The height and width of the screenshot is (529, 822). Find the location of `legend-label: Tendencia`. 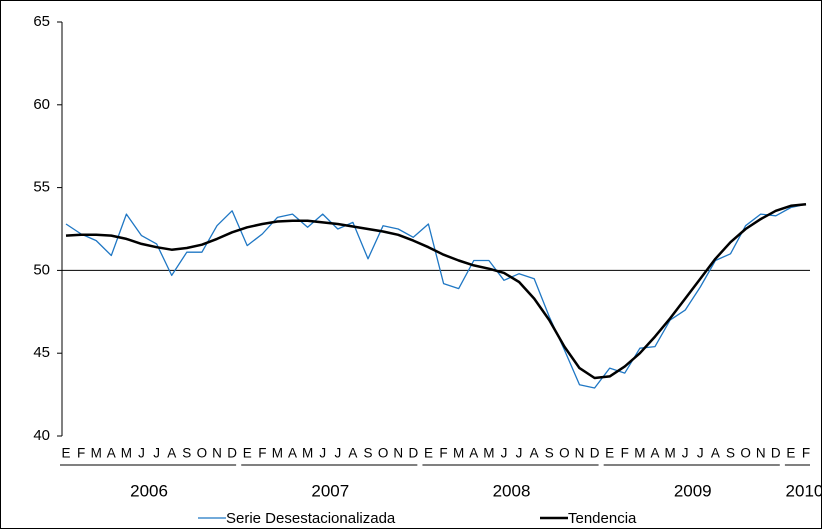

legend-label: Tendencia is located at coordinates (602, 518).